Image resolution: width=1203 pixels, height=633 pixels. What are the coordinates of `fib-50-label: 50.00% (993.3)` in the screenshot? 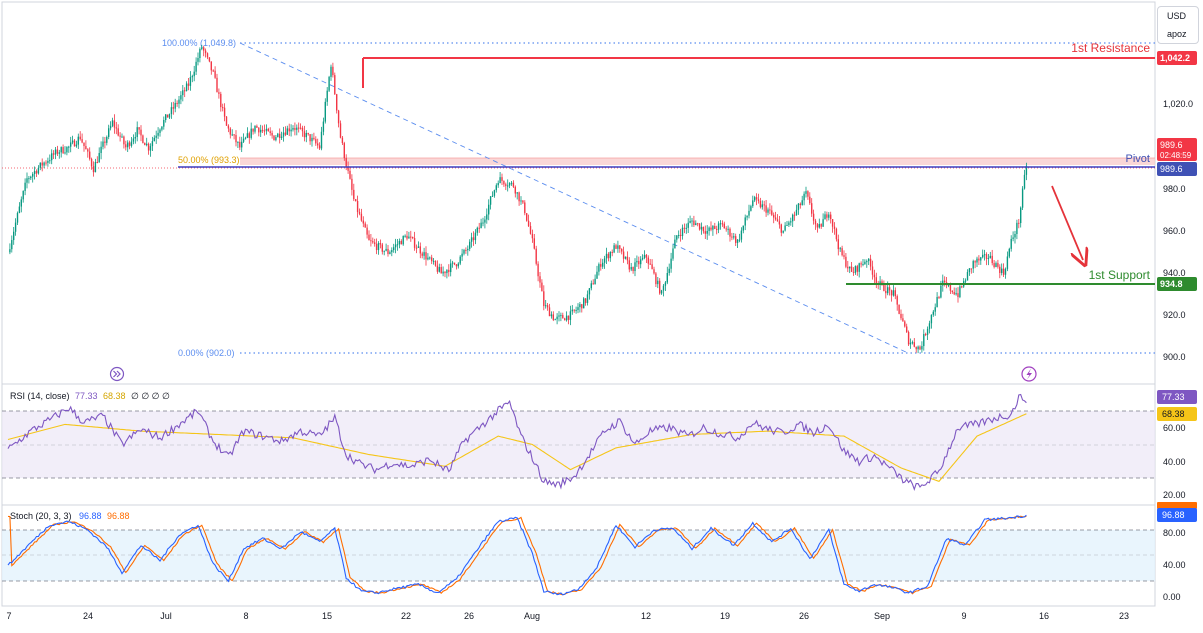 It's located at (209, 160).